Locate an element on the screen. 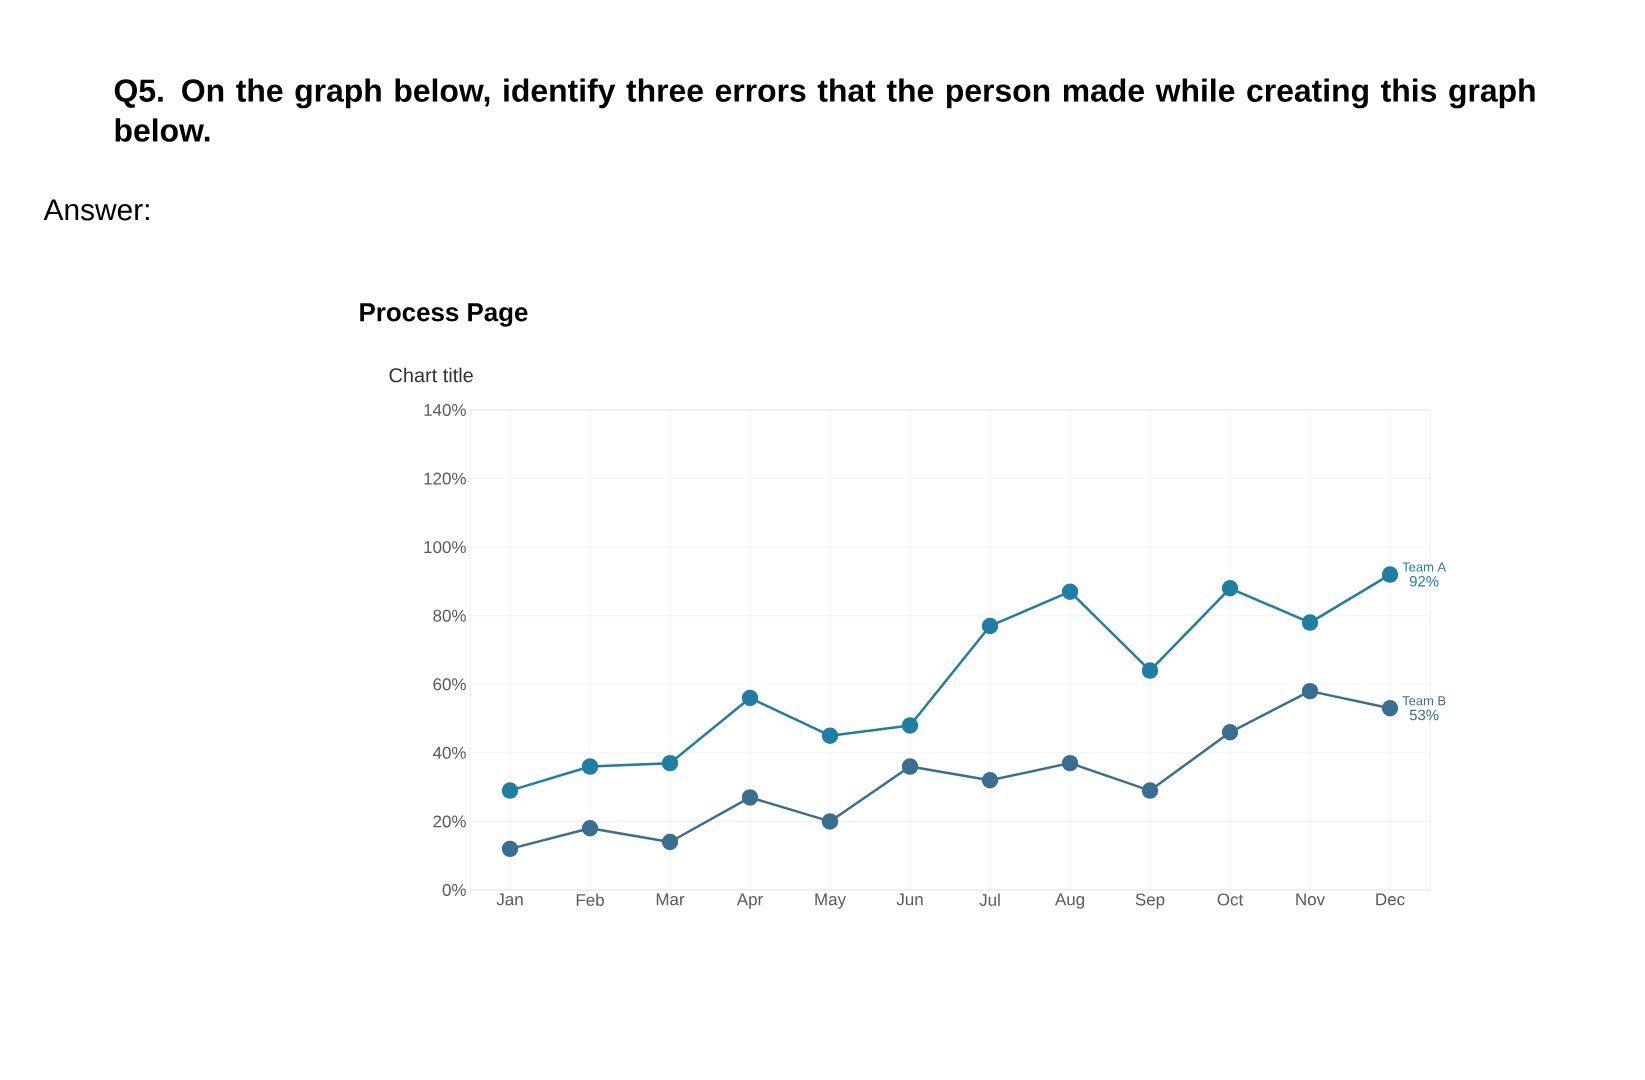  y-tick-label: 60% is located at coordinates (449, 684).